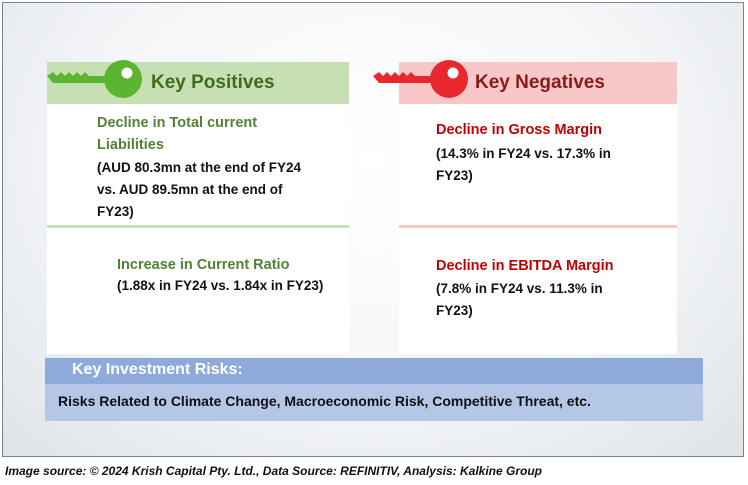  I want to click on key-negatives-title: Key Negatives, so click(540, 82).